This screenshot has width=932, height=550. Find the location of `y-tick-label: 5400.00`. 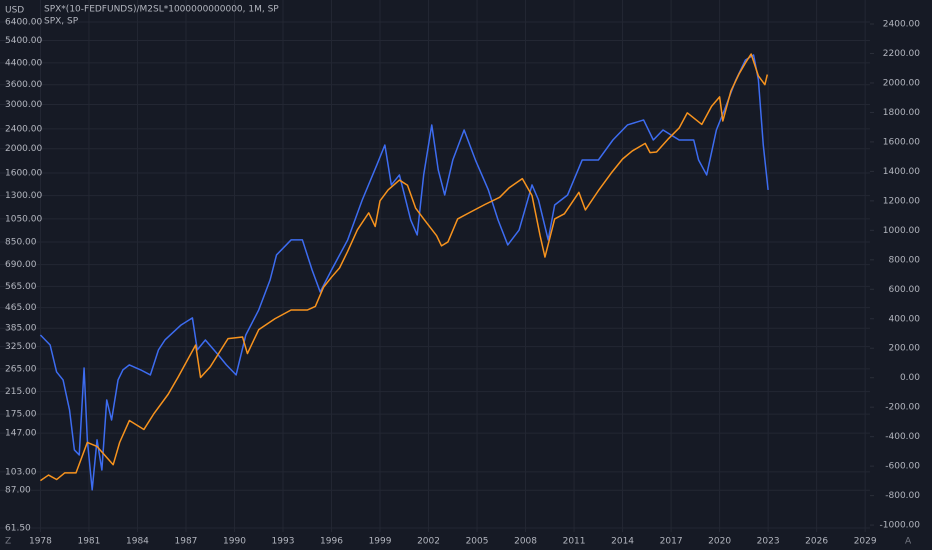

y-tick-label: 5400.00 is located at coordinates (23, 41).